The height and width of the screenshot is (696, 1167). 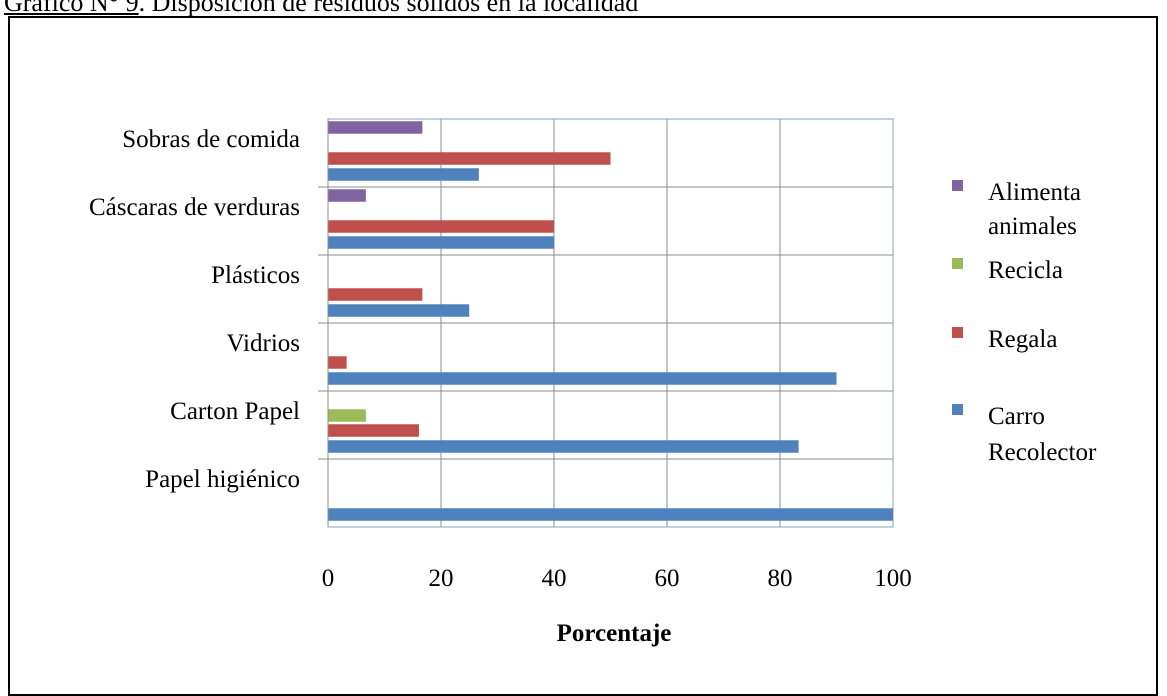 What do you see at coordinates (1032, 226) in the screenshot?
I see `legend-label: animales` at bounding box center [1032, 226].